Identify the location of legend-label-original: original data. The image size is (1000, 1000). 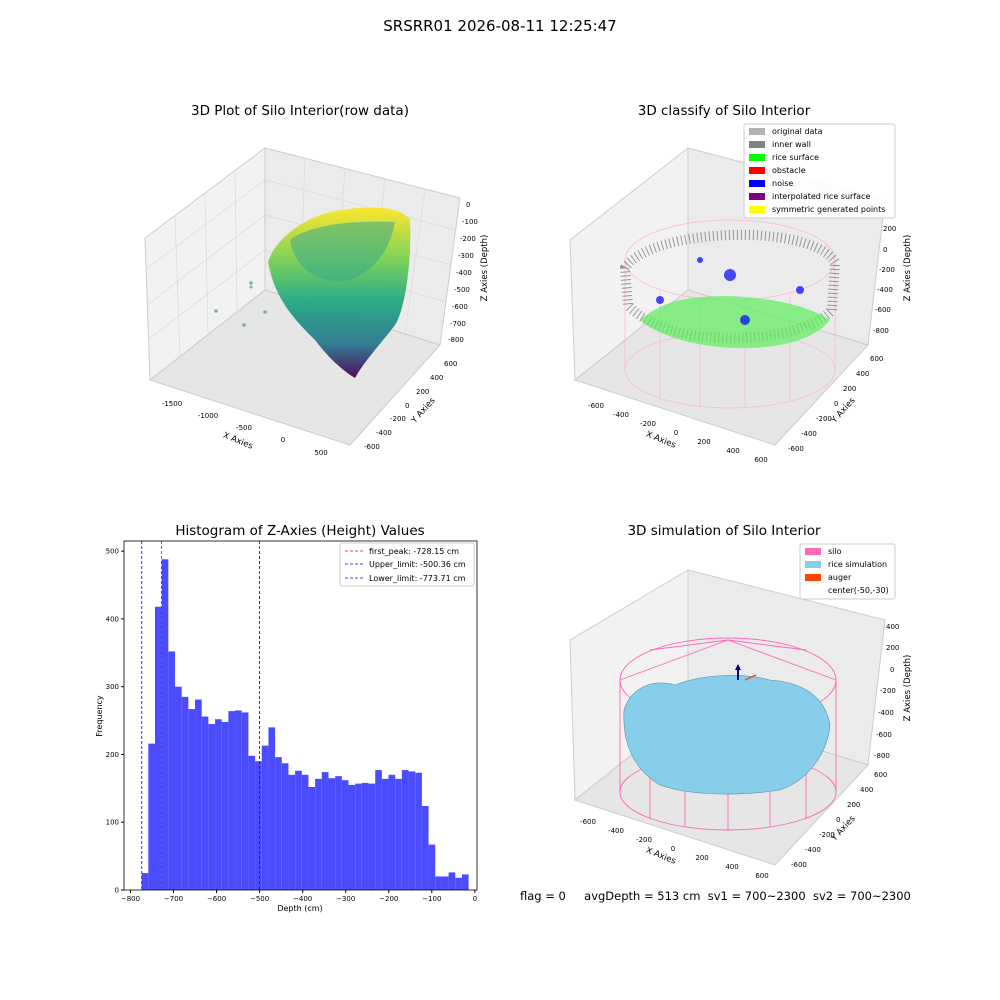
(797, 131).